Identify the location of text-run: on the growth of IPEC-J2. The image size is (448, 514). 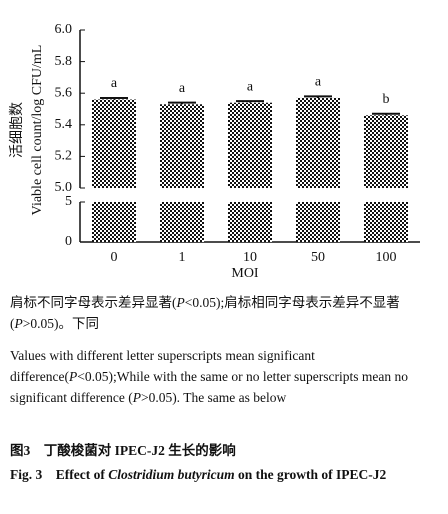
(310, 474).